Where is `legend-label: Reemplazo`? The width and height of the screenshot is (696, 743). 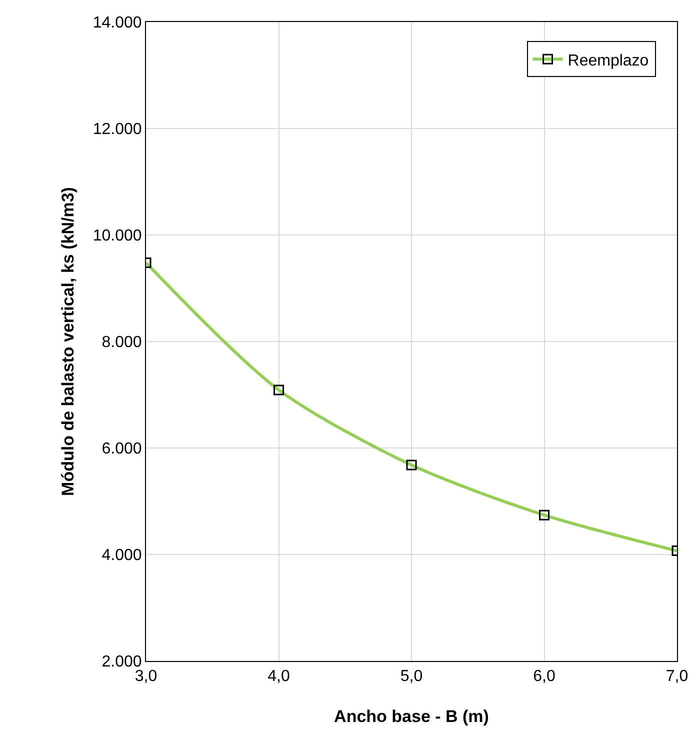
legend-label: Reemplazo is located at coordinates (608, 61).